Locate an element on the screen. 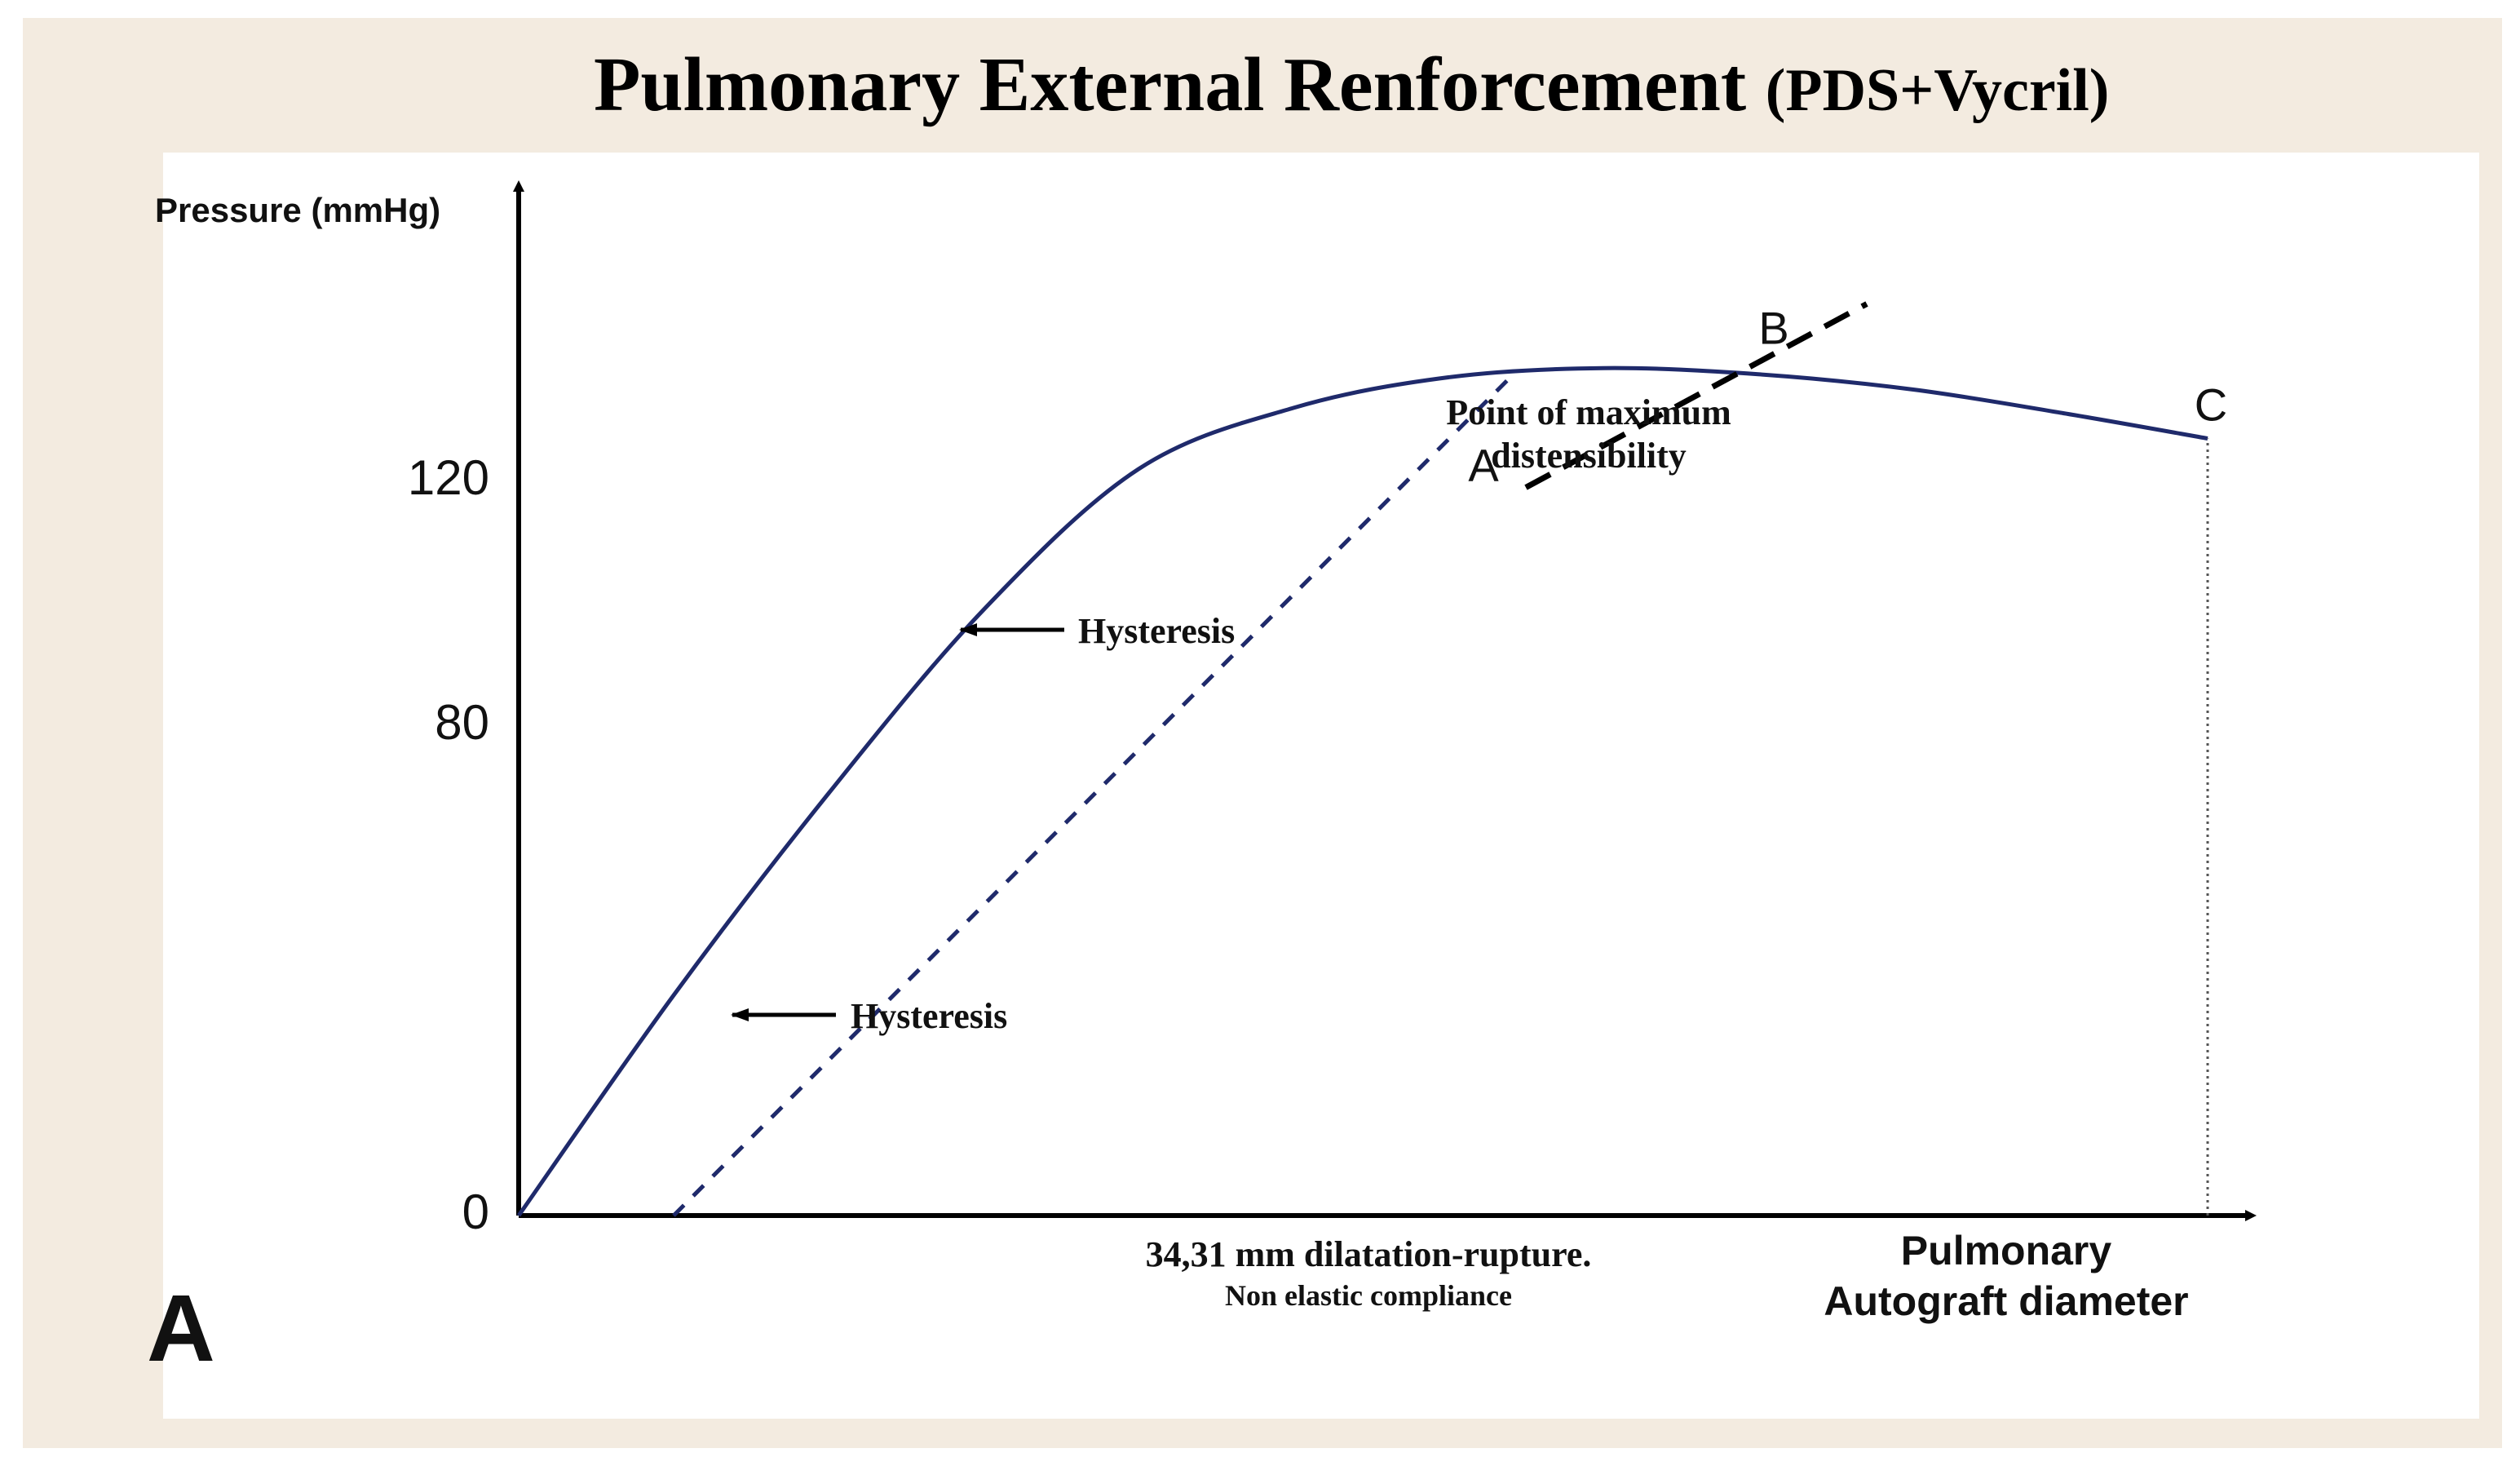 This screenshot has width=2520, height=1466. point-of-max-line2: distensibility is located at coordinates (1589, 456).